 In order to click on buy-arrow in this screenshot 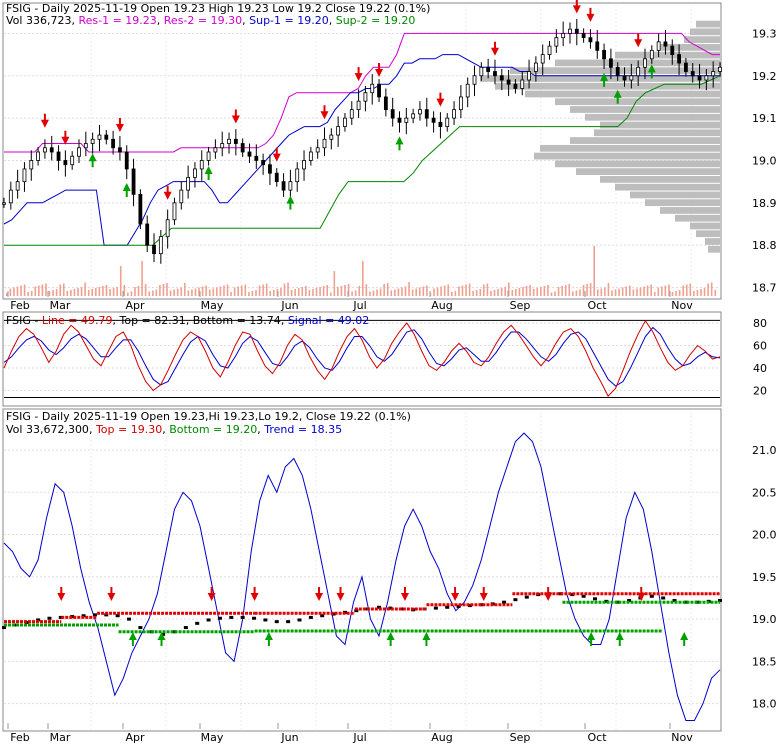, I will do `click(290, 202)`.